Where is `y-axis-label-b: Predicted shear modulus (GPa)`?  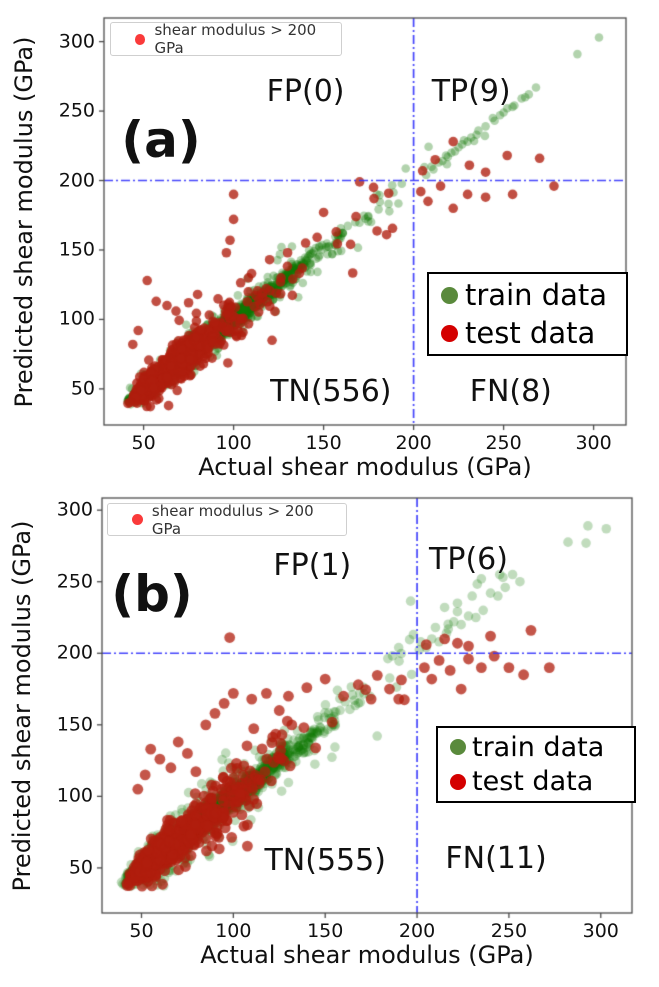 y-axis-label-b: Predicted shear modulus (GPa) is located at coordinates (22, 705).